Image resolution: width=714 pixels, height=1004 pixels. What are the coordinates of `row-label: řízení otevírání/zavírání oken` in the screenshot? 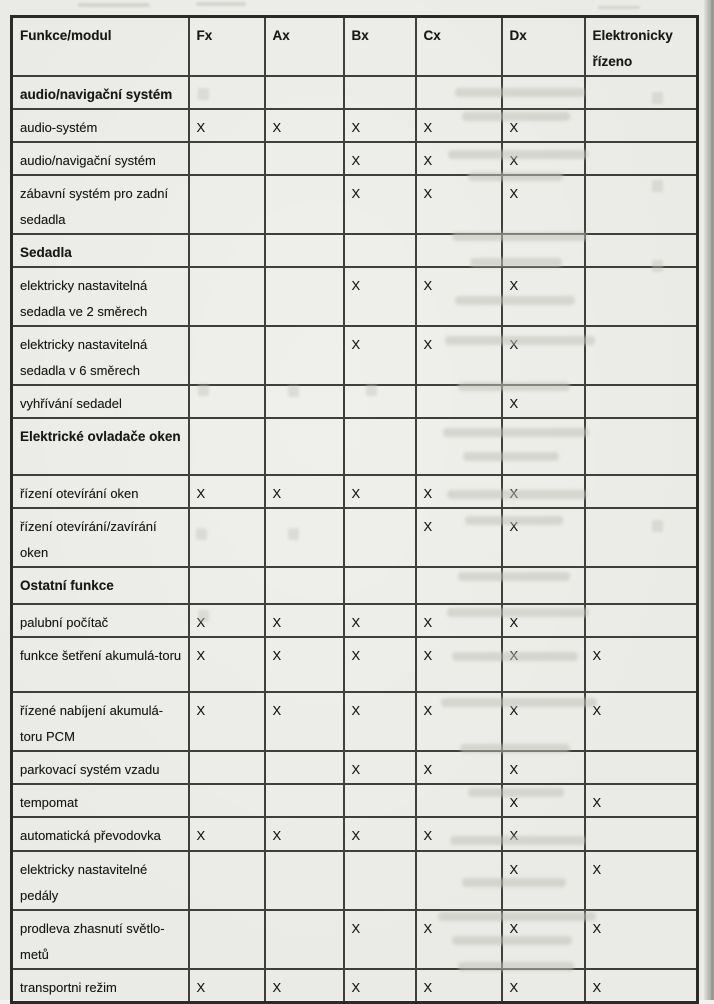 It's located at (100, 537).